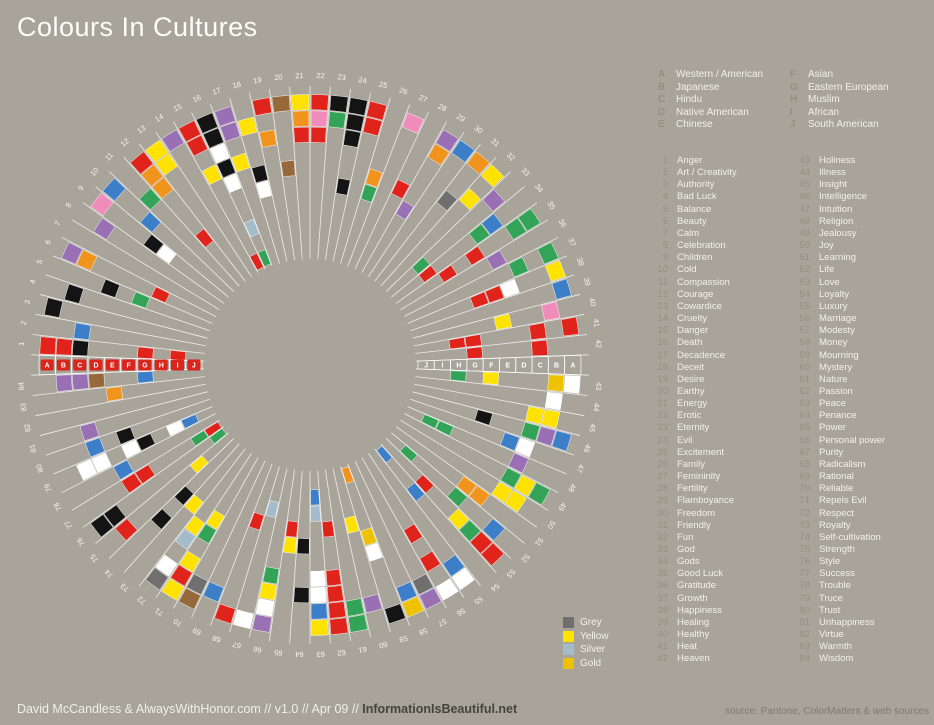  Describe the element at coordinates (861, 586) in the screenshot. I see `concept-item: 78 Trouble` at that location.